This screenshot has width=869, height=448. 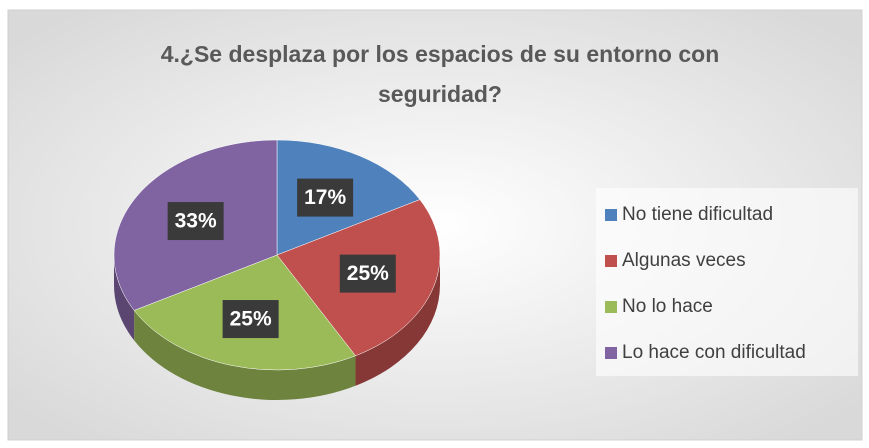 What do you see at coordinates (667, 306) in the screenshot?
I see `legend-label: No lo hace` at bounding box center [667, 306].